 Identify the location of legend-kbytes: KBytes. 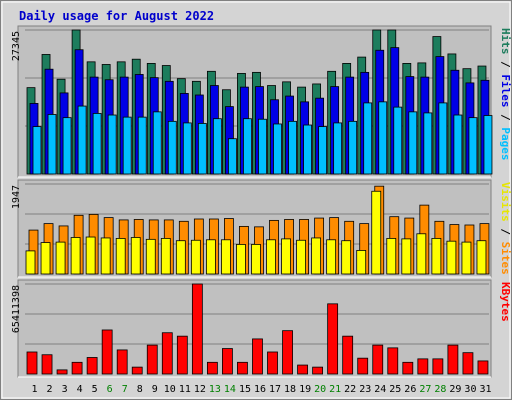
(505, 302).